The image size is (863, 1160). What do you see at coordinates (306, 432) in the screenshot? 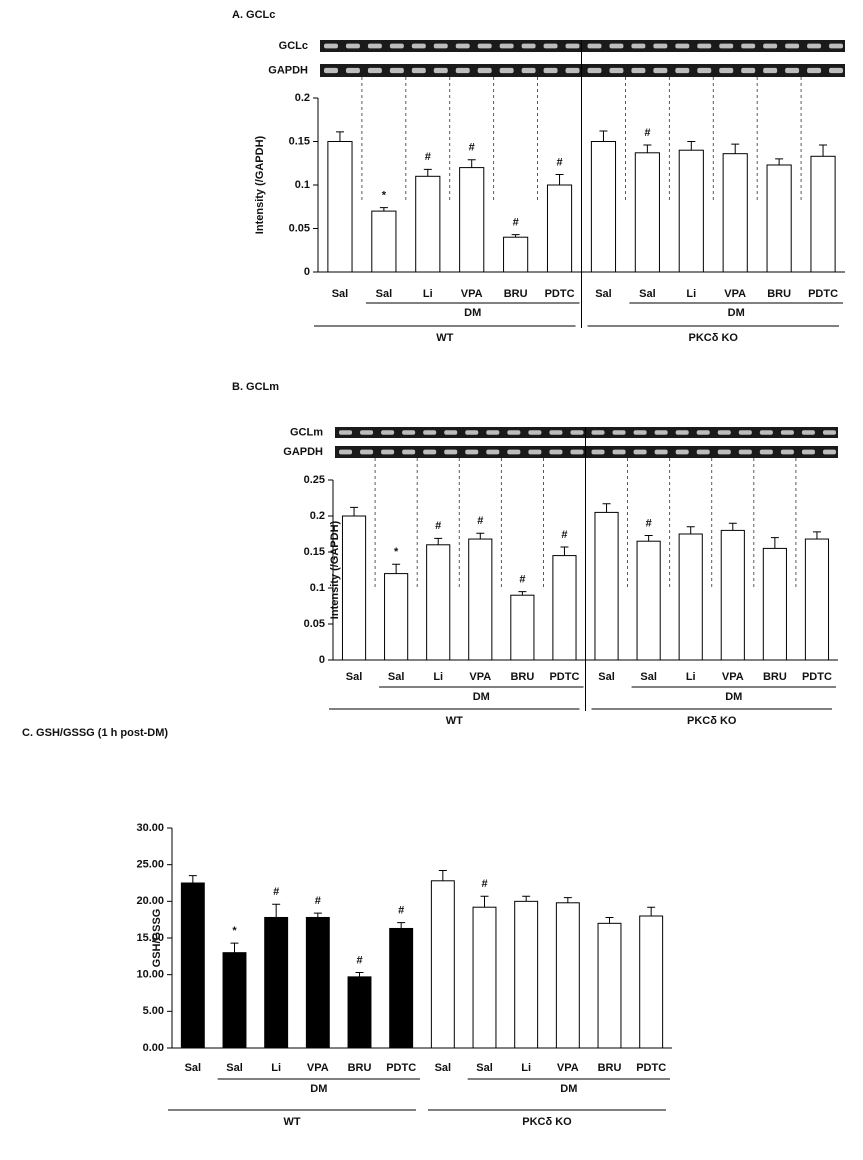
I see `blot-label: GCLm` at bounding box center [306, 432].